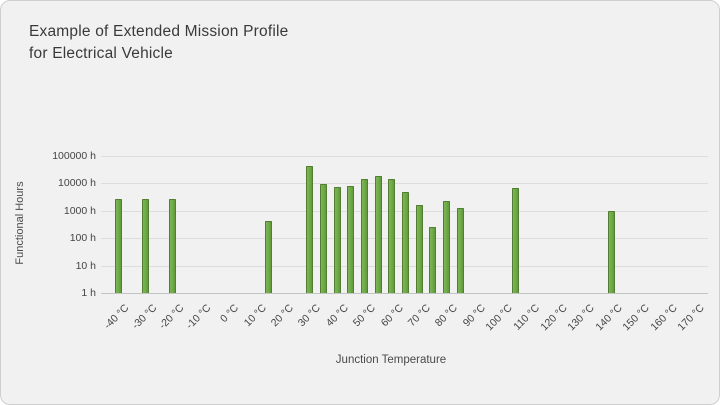  What do you see at coordinates (364, 316) in the screenshot?
I see `x-tick-label: 50 °C` at bounding box center [364, 316].